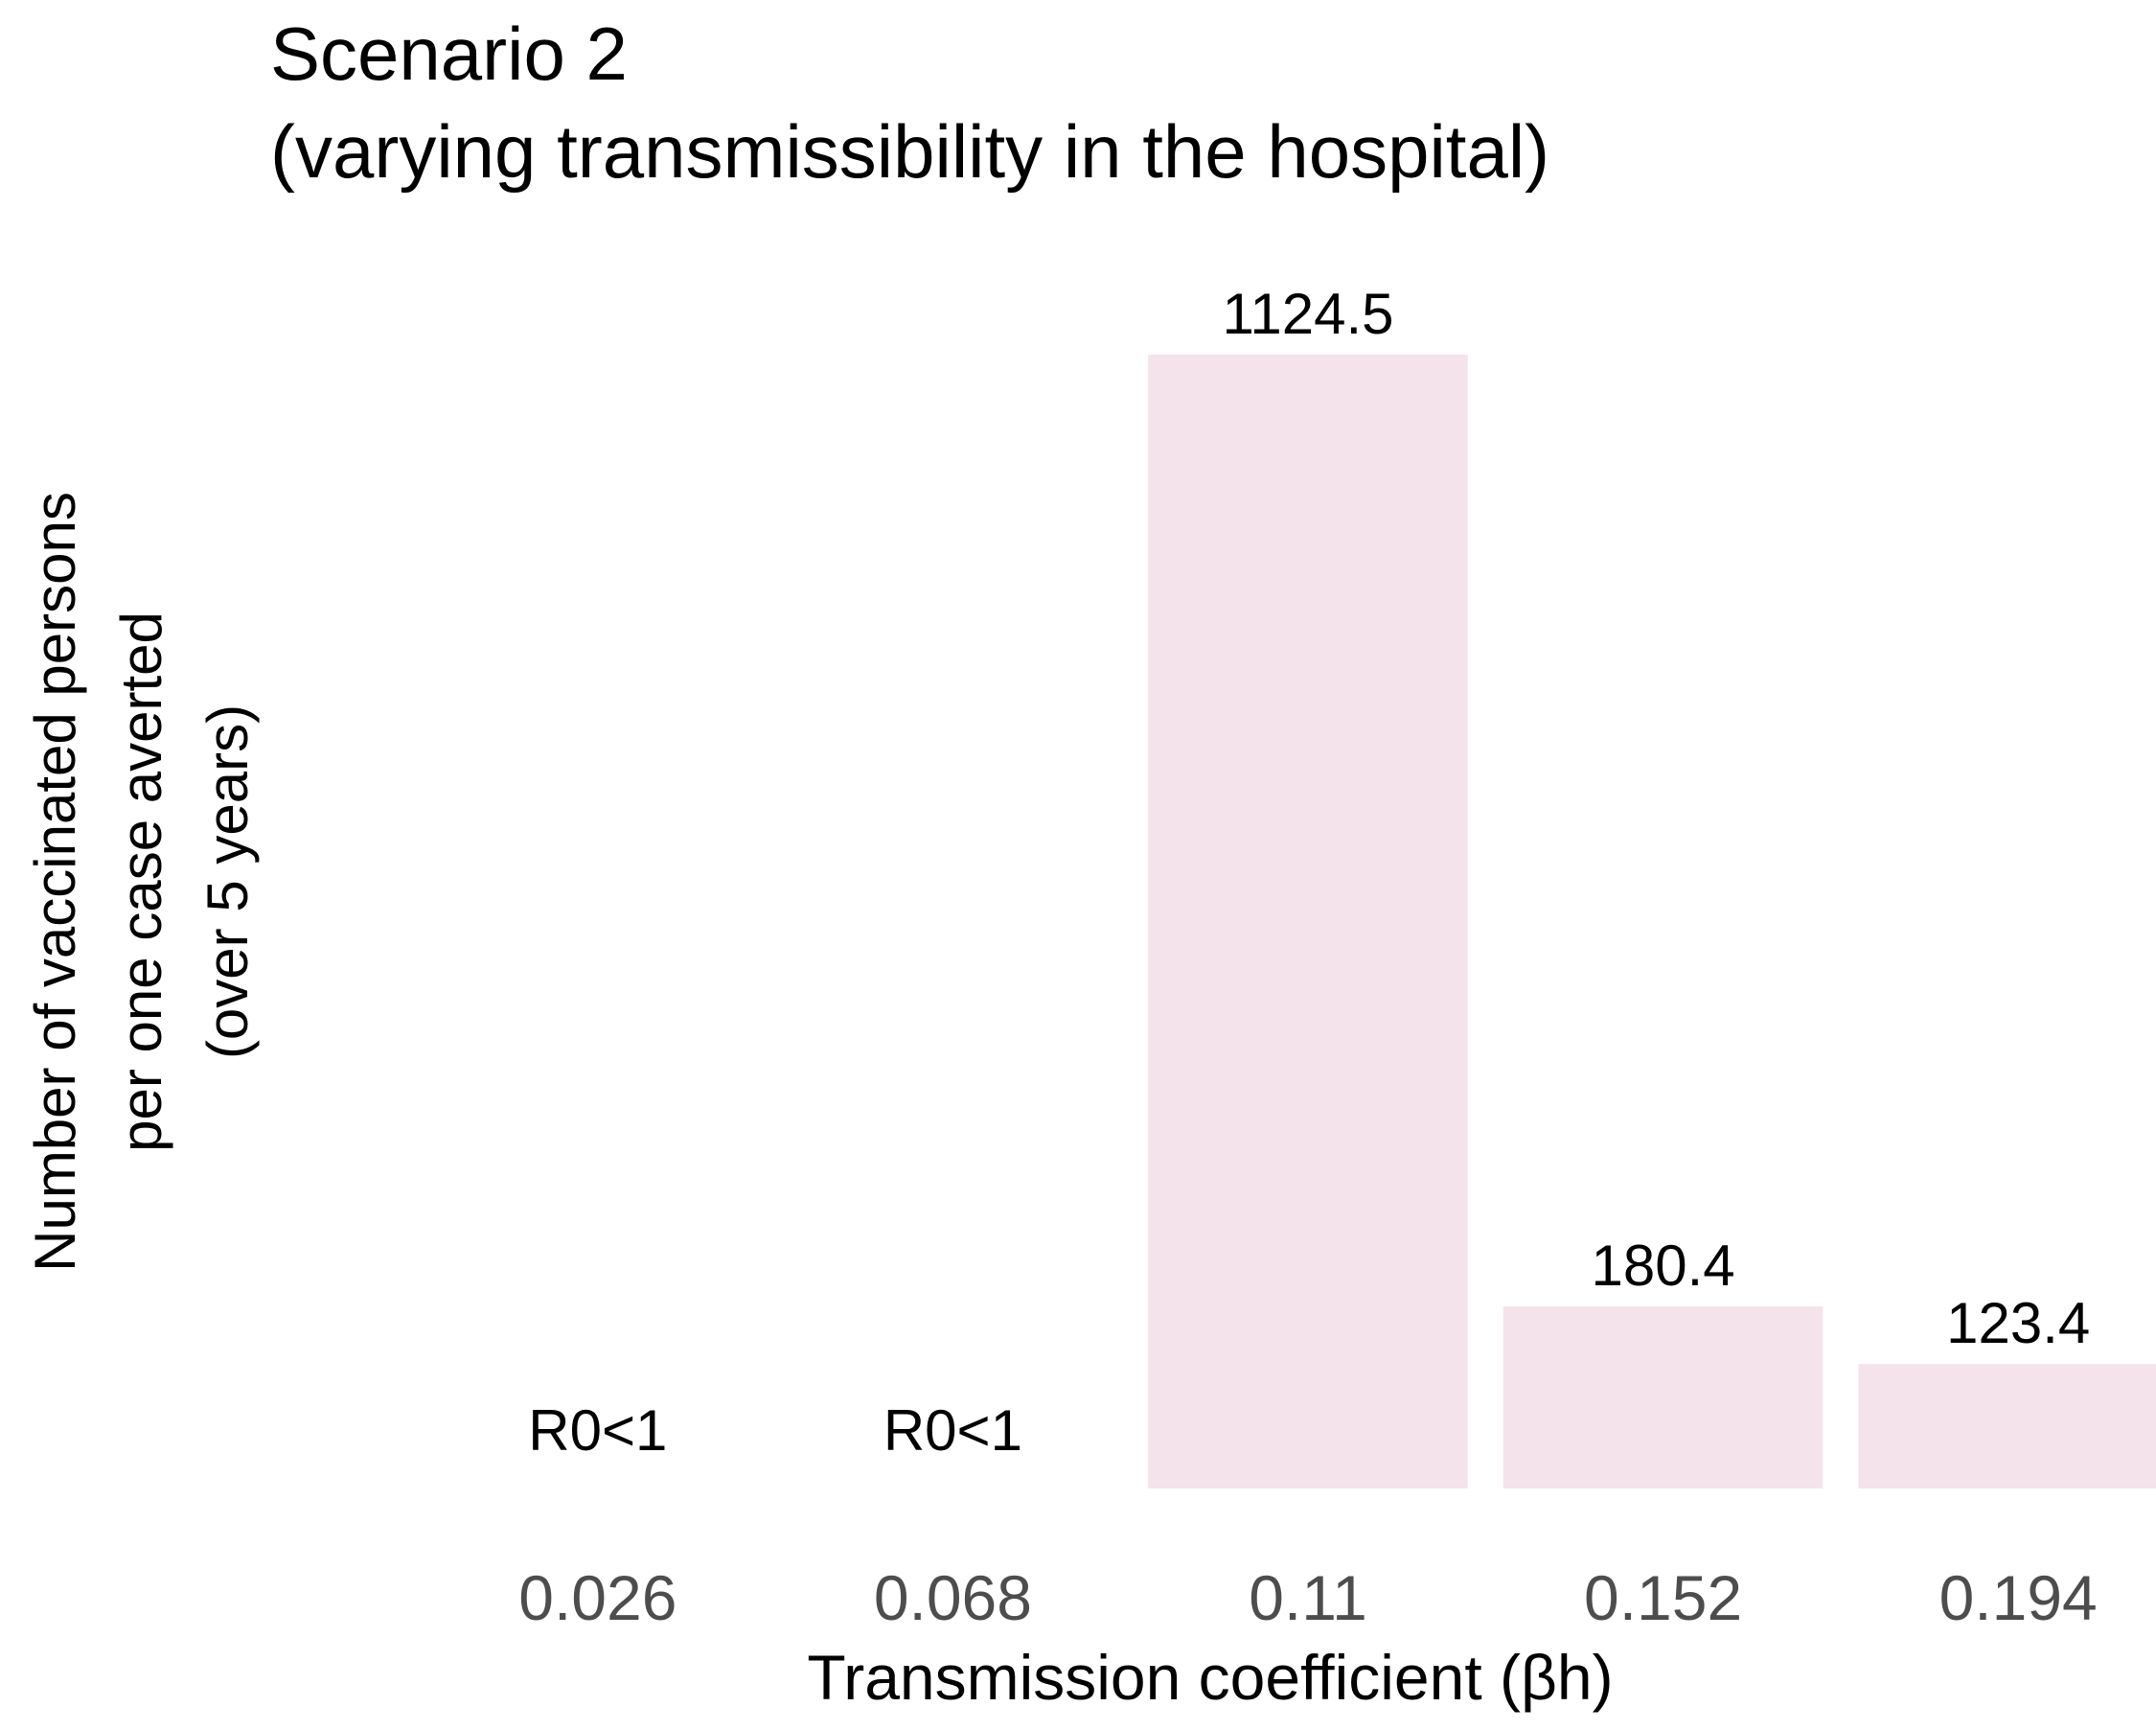  I want to click on x-tick-0.11: 0.11, so click(1308, 1597).